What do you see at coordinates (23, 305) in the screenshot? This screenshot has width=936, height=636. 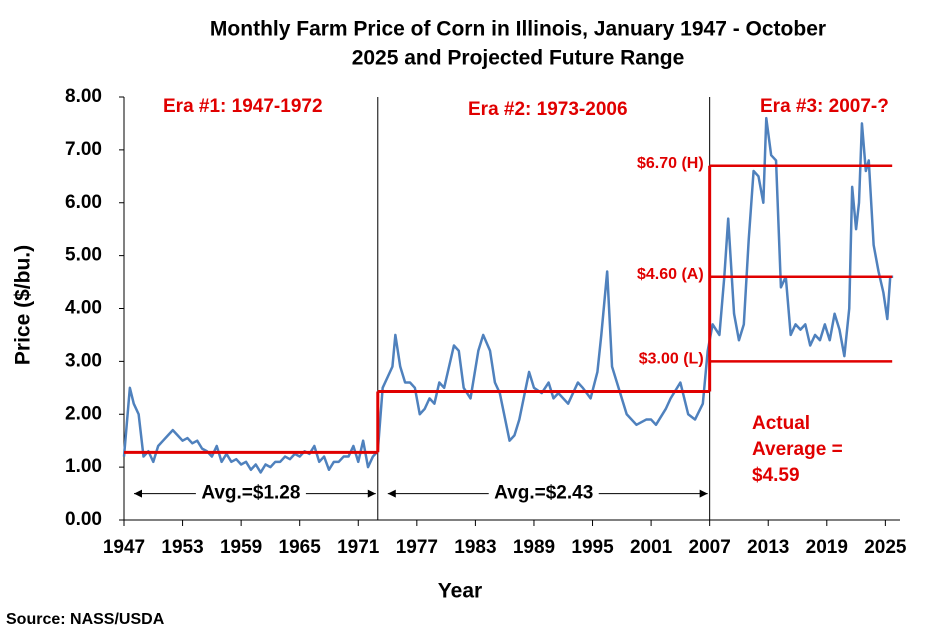 I see `y-axis-label: Price ($/bu.)` at bounding box center [23, 305].